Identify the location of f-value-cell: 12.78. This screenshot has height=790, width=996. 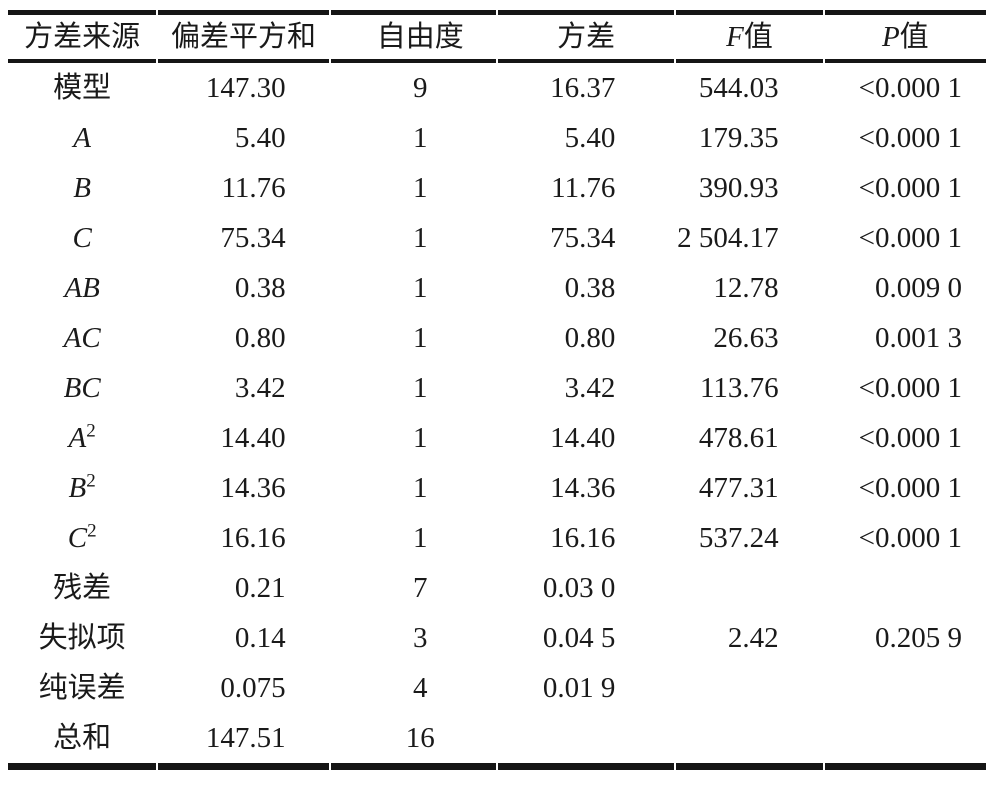
(746, 287).